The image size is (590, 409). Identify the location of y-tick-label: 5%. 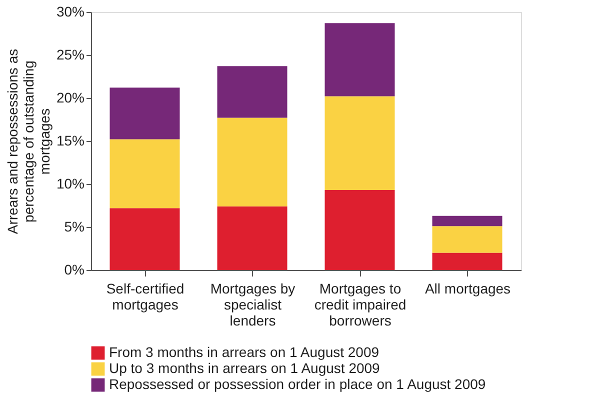
(74, 226).